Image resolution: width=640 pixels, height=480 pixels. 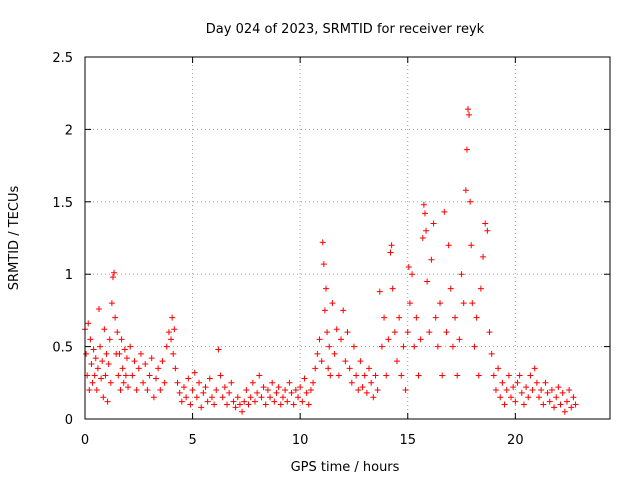 I want to click on y-tick-label: 0.5, so click(x=62, y=348).